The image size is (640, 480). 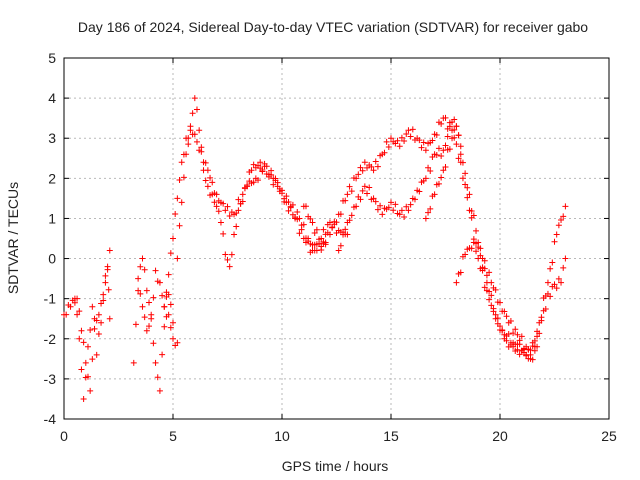 What do you see at coordinates (52, 138) in the screenshot?
I see `y-tick-label: 3` at bounding box center [52, 138].